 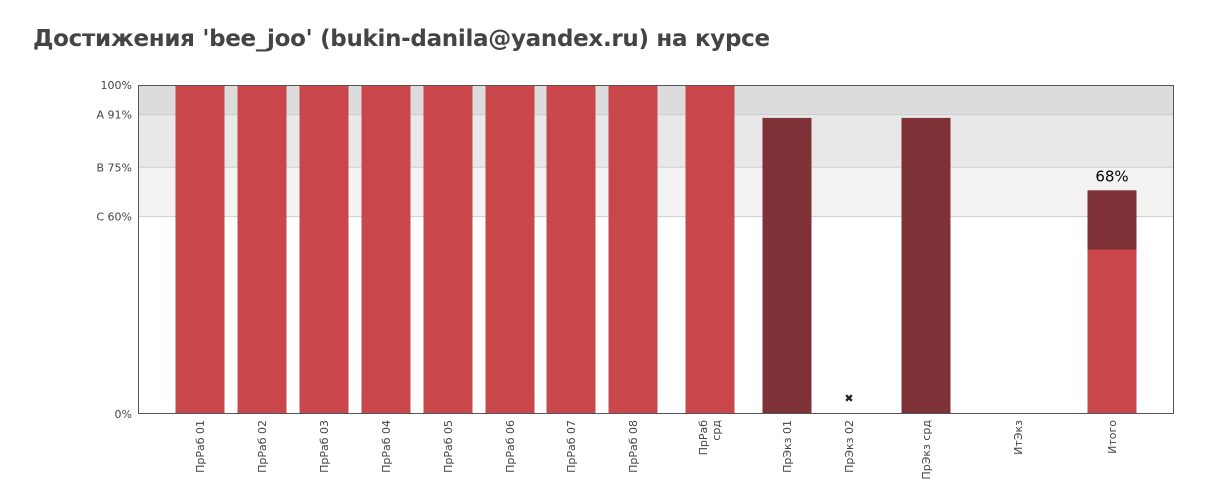 I want to click on x-tick-label-text: ПрРаб 02, so click(x=262, y=446).